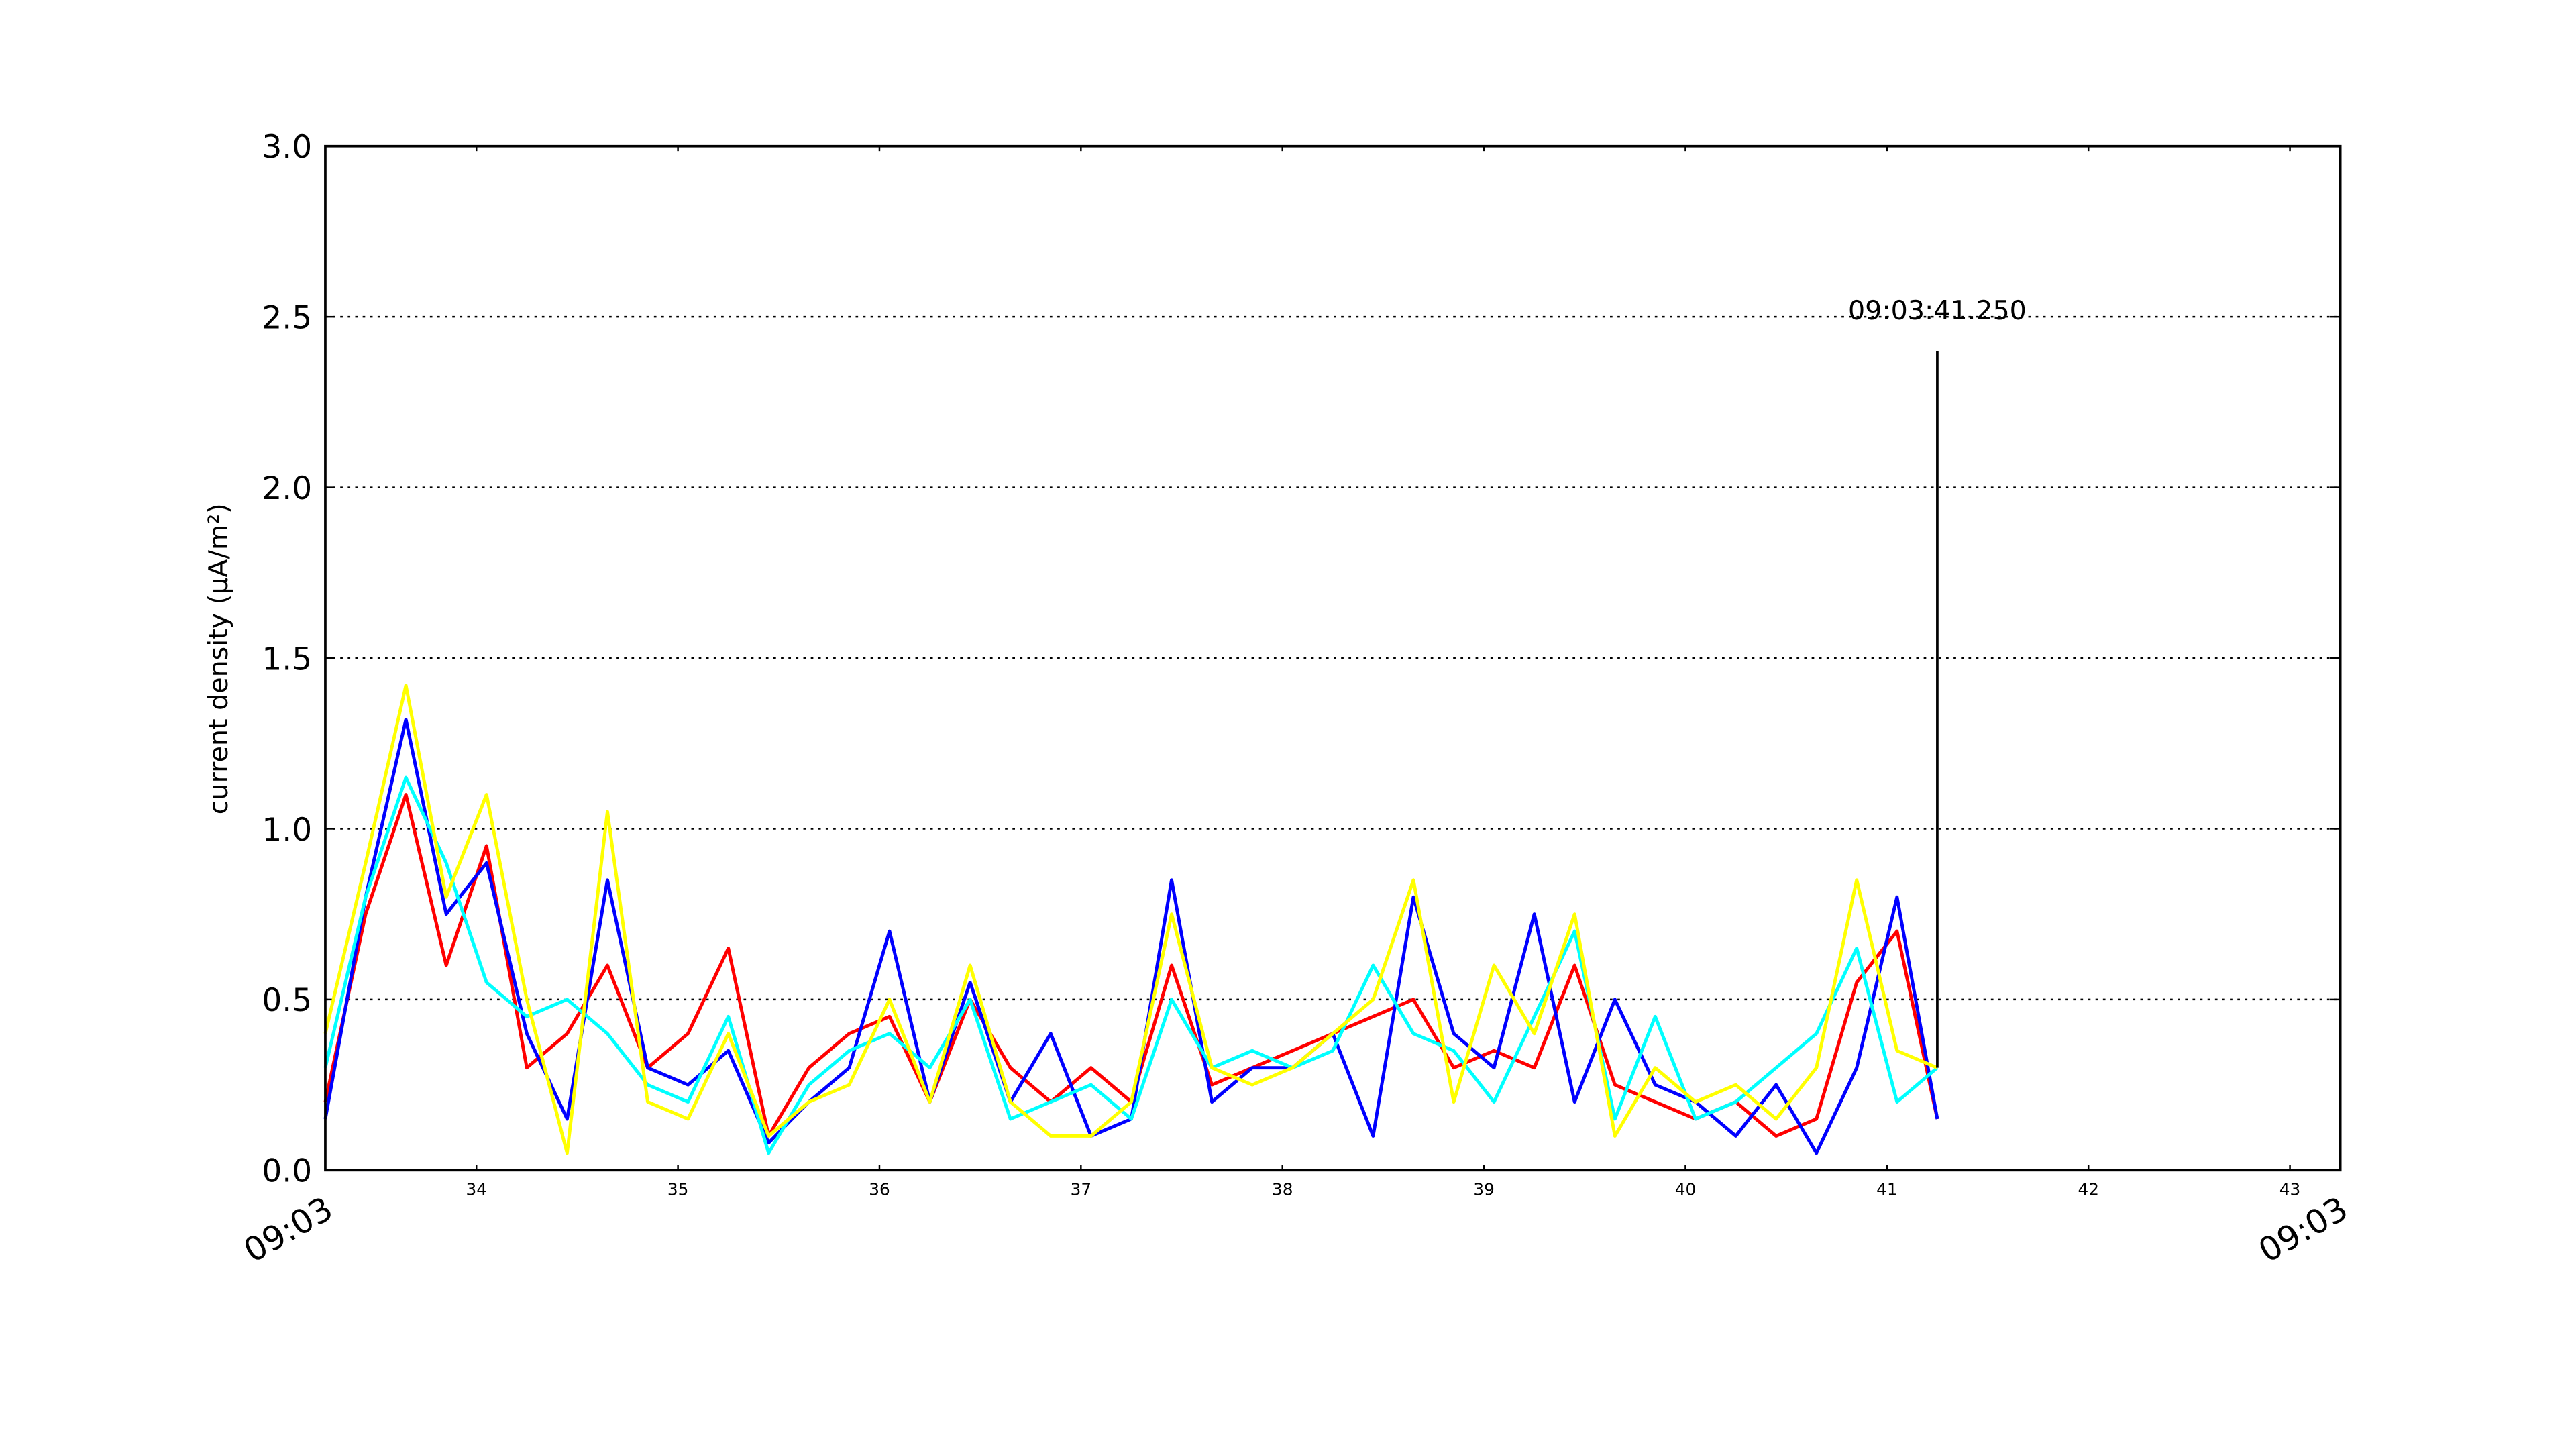 The height and width of the screenshot is (1449, 2576). What do you see at coordinates (287, 1000) in the screenshot?
I see `y-tick-label: 0.5` at bounding box center [287, 1000].